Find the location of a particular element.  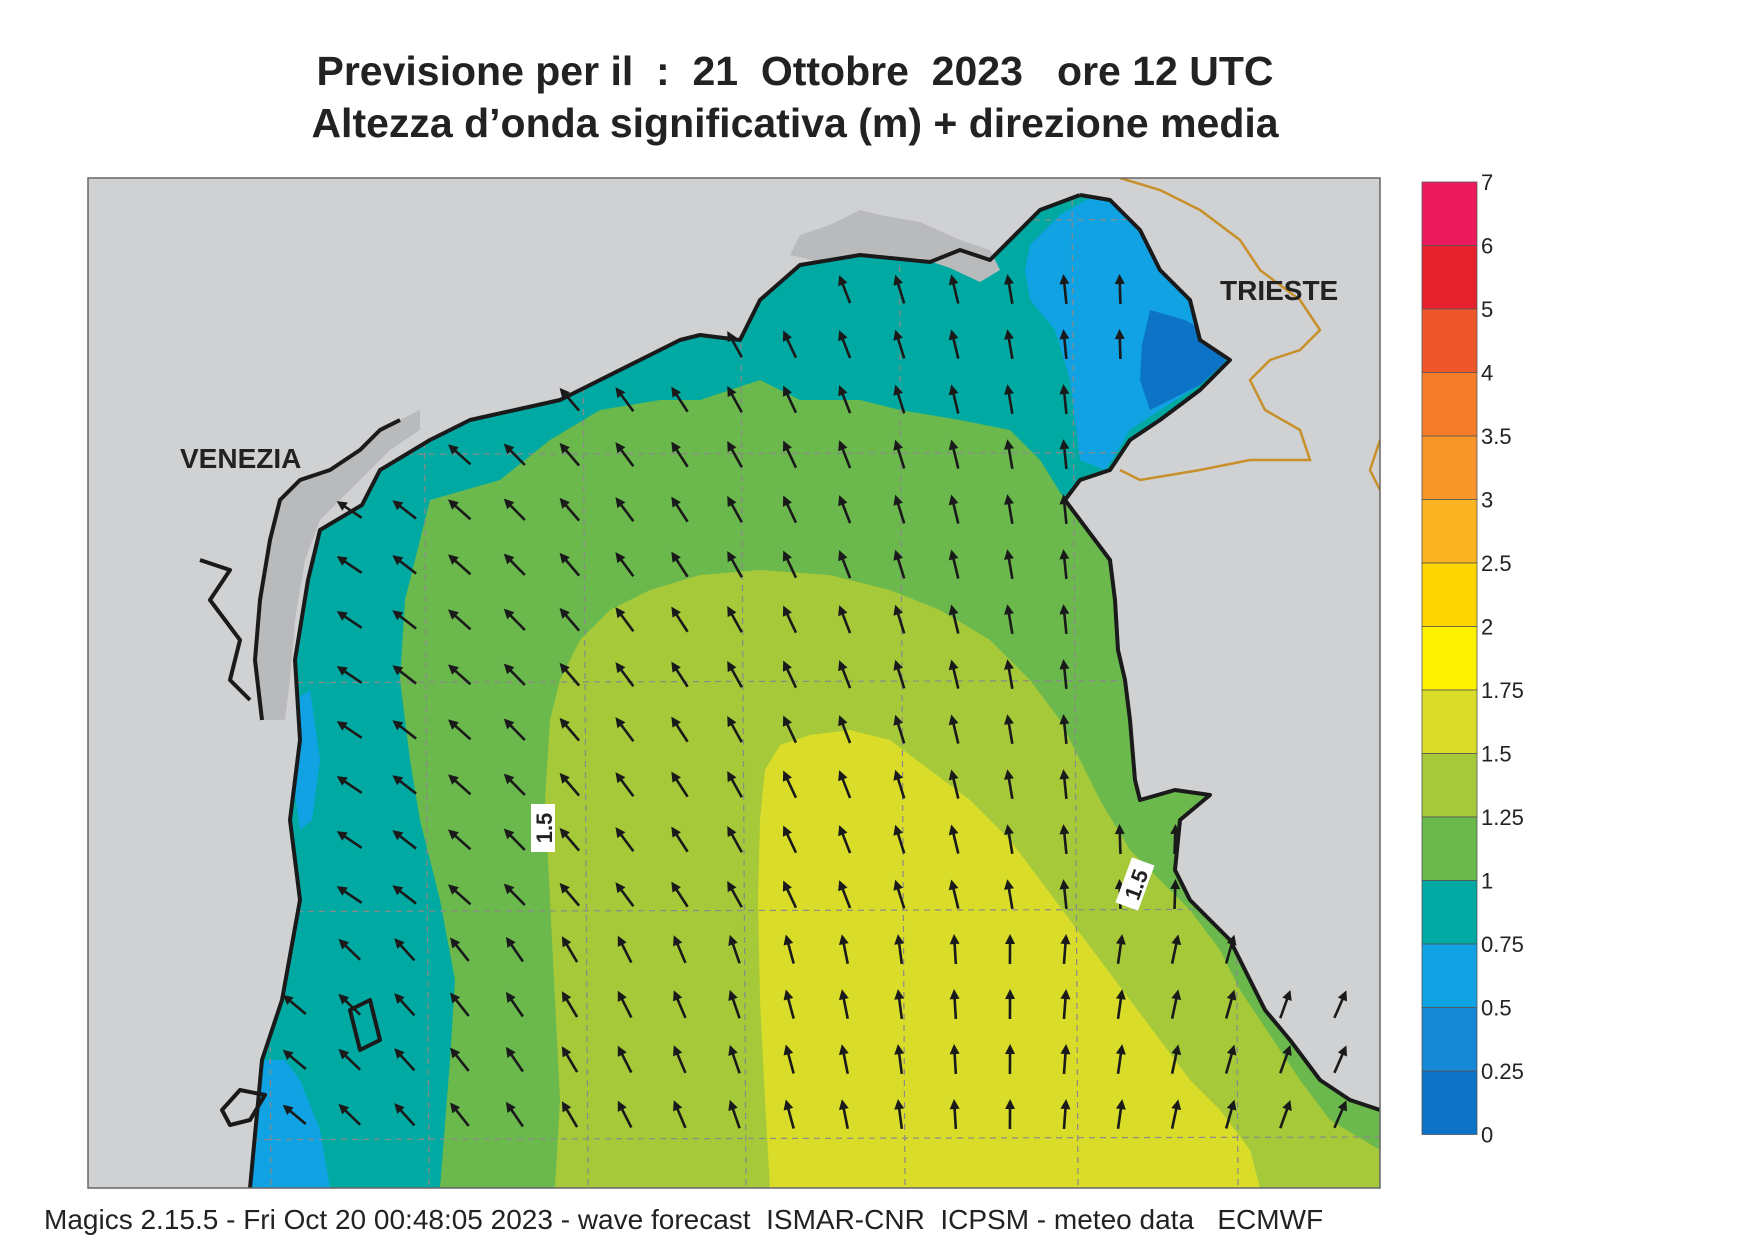

lagoon-outline is located at coordinates (300, 772).